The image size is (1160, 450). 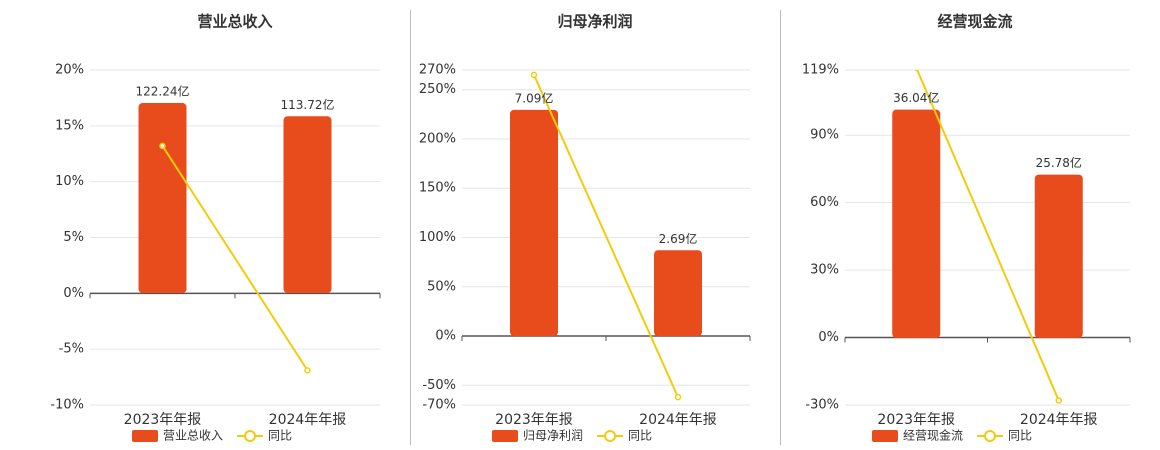 I want to click on y-tick-label: 100%, so click(x=437, y=237).